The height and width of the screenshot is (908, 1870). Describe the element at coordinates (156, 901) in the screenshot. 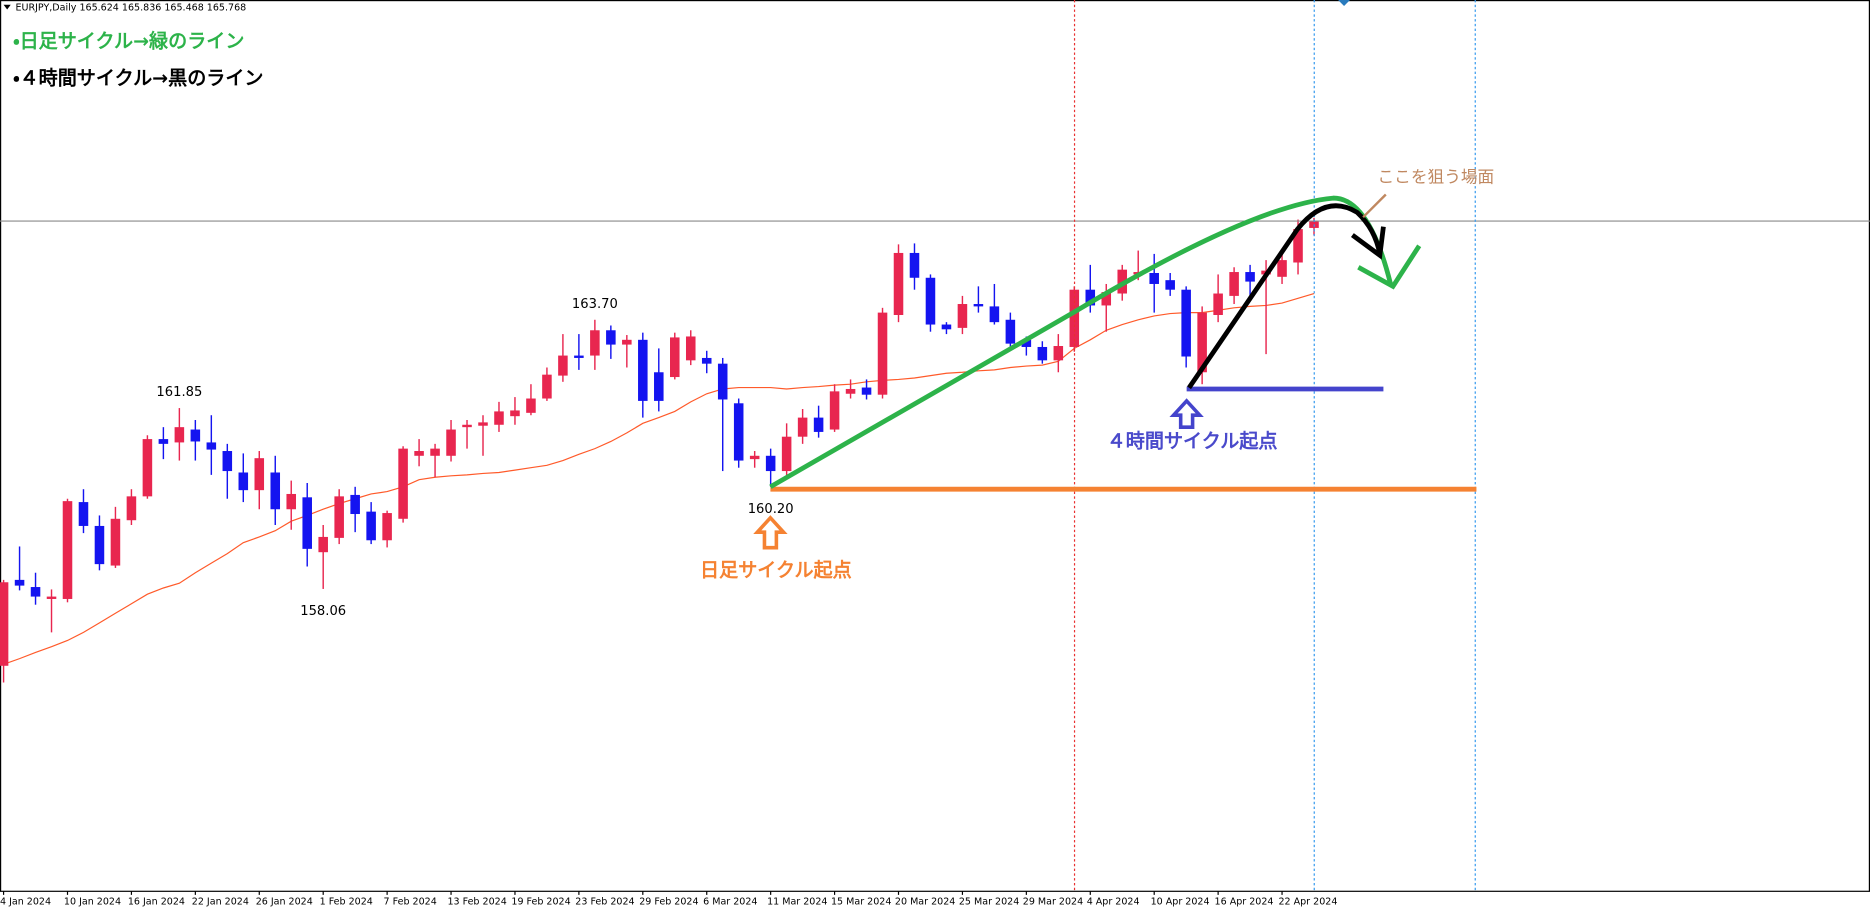

I see `x-tick-label: 16 Jan 2024` at that location.